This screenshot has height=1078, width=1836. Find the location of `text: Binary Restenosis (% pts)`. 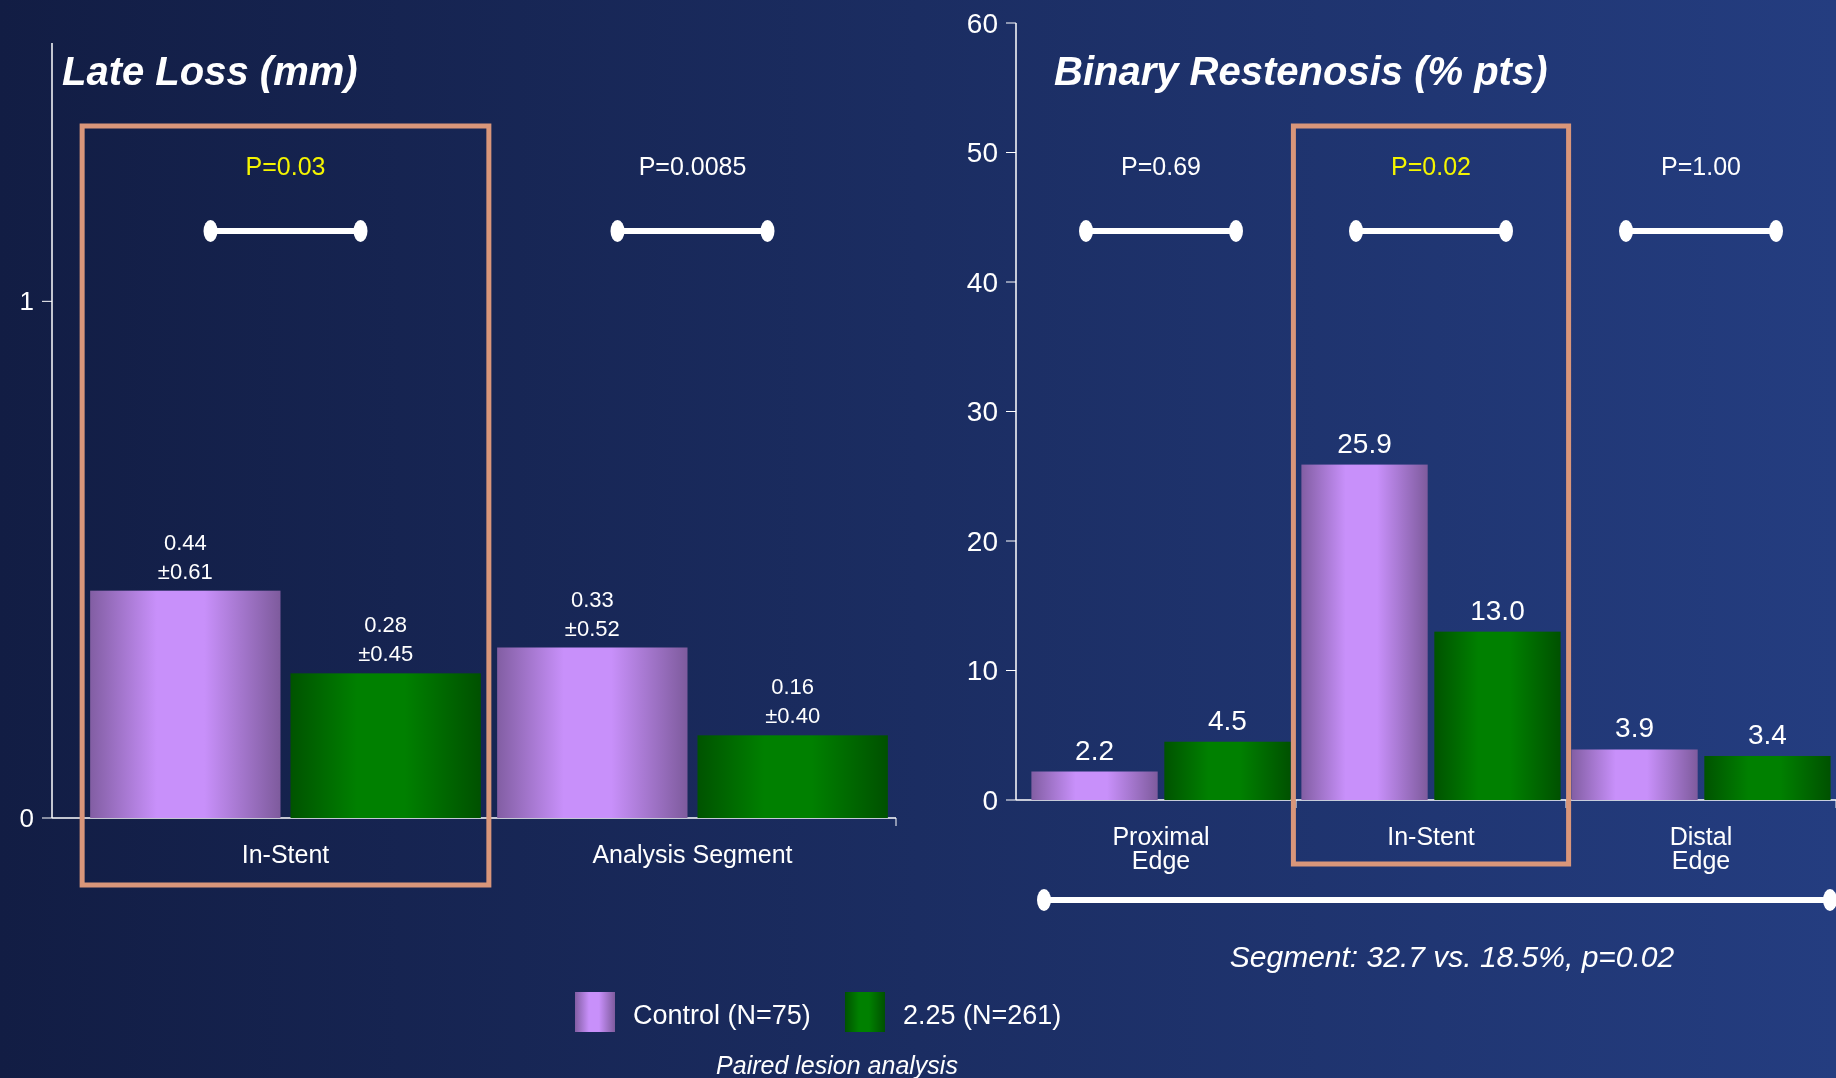

text: Binary Restenosis (% pts) is located at coordinates (1301, 71).